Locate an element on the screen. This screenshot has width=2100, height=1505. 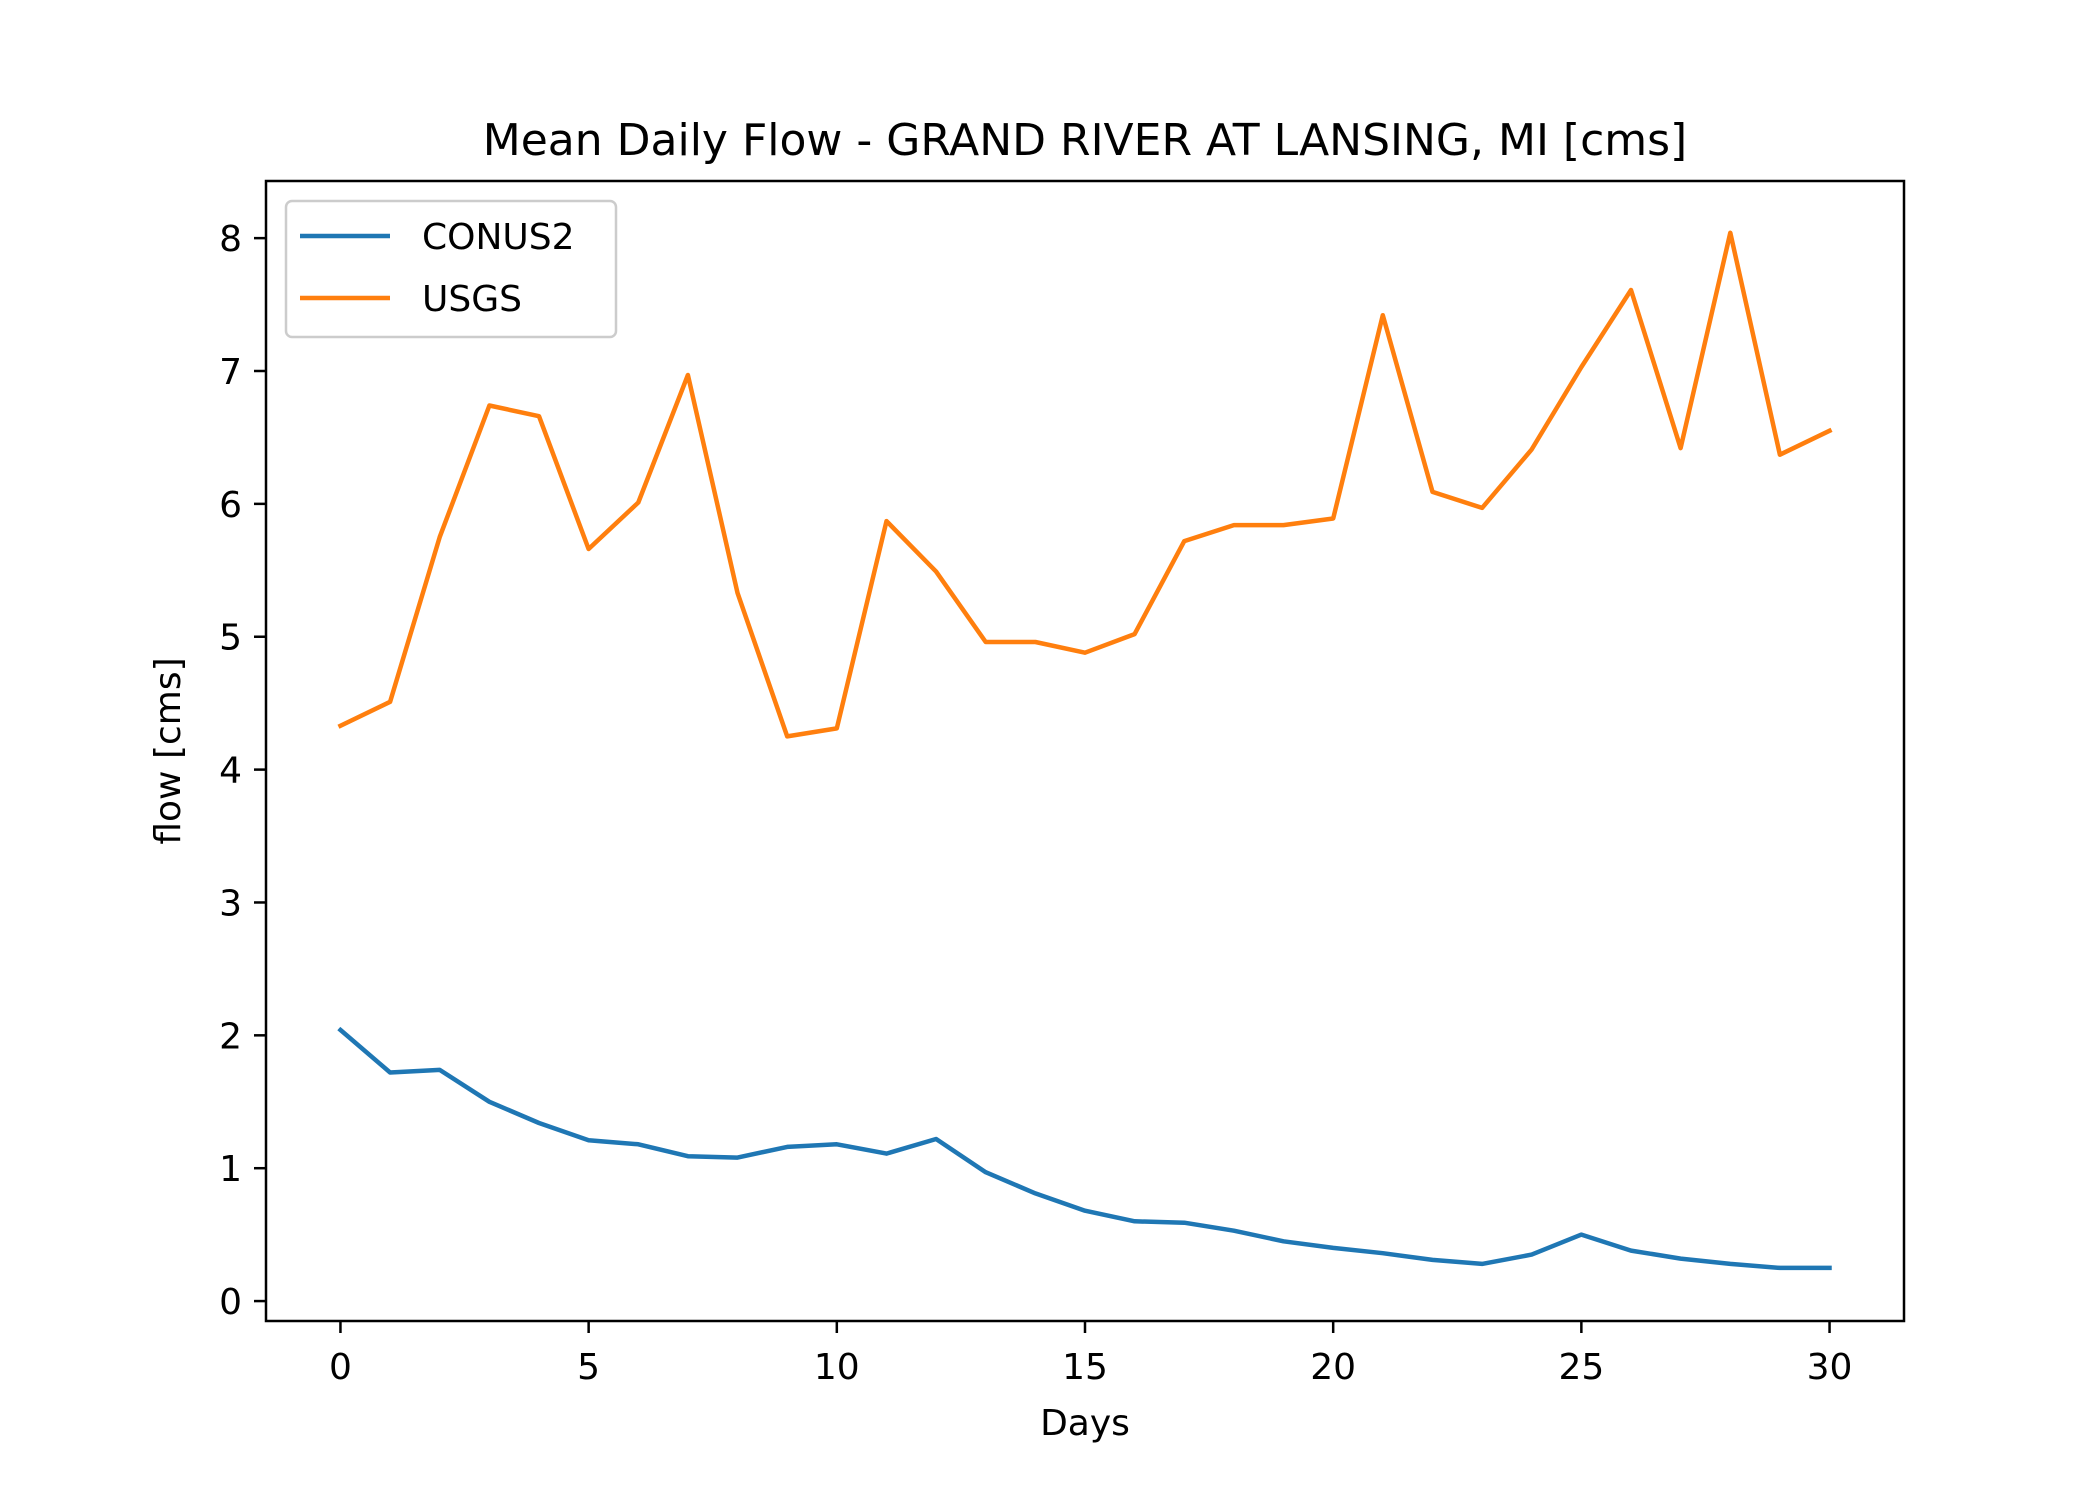
x-tick-label: 15 is located at coordinates (1085, 1367).